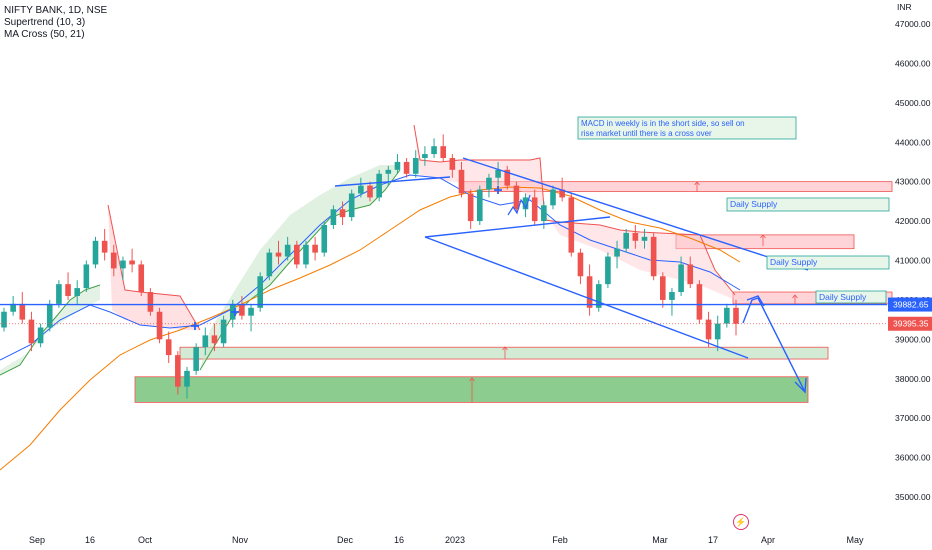 This screenshot has height=550, width=932. I want to click on x-tick-label: Mar, so click(660, 540).